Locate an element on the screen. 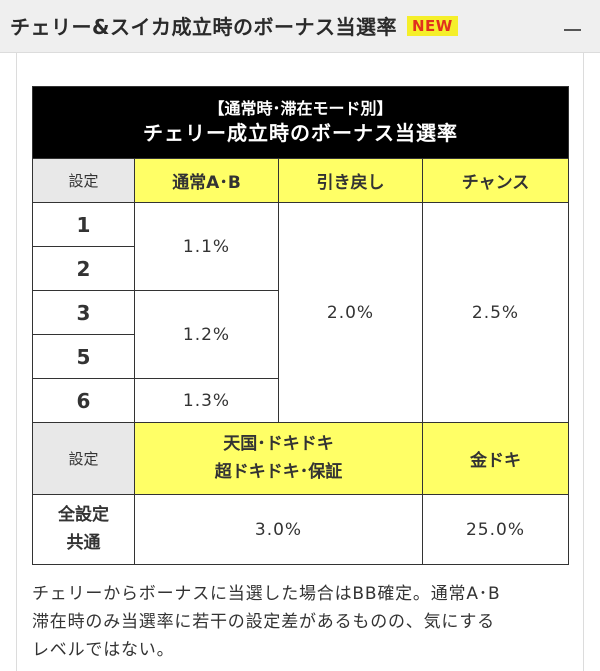  chance-value: 2.5% is located at coordinates (495, 312).